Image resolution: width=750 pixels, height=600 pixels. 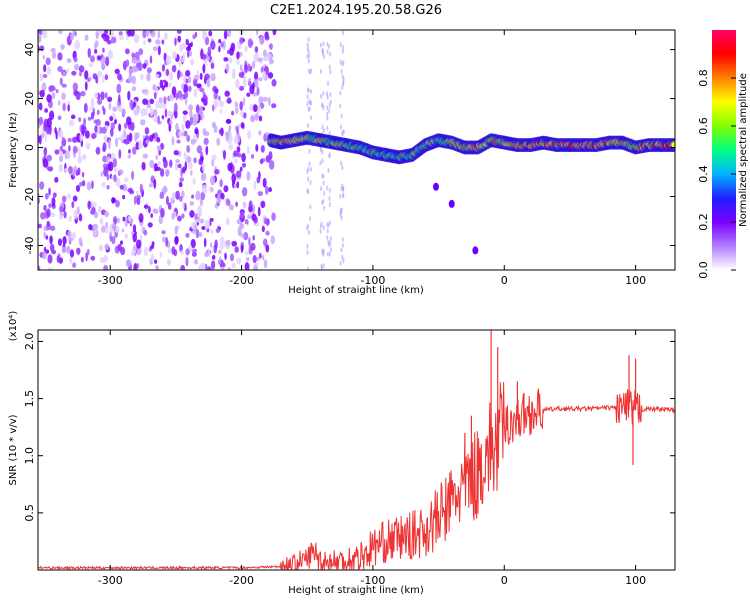 I want to click on isolated-blob, so click(x=475, y=250).